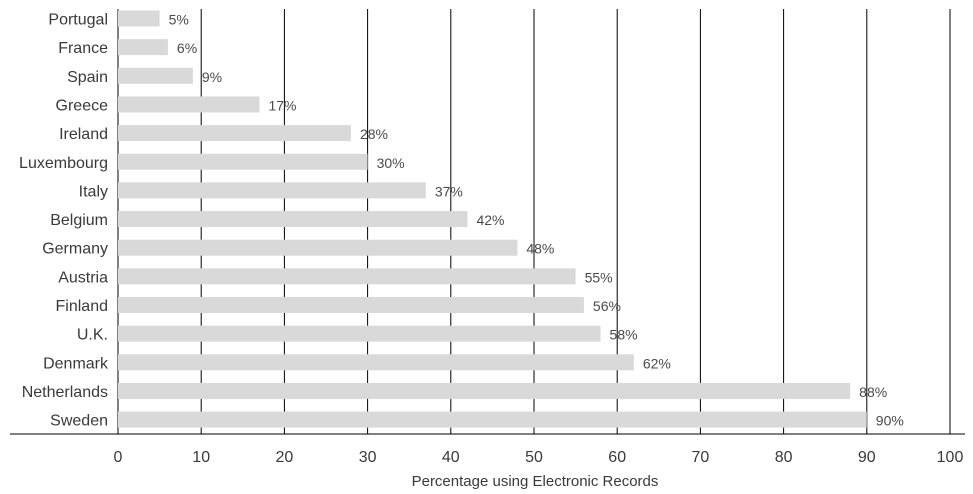 The width and height of the screenshot is (973, 494). What do you see at coordinates (179, 20) in the screenshot?
I see `value-label: 5%` at bounding box center [179, 20].